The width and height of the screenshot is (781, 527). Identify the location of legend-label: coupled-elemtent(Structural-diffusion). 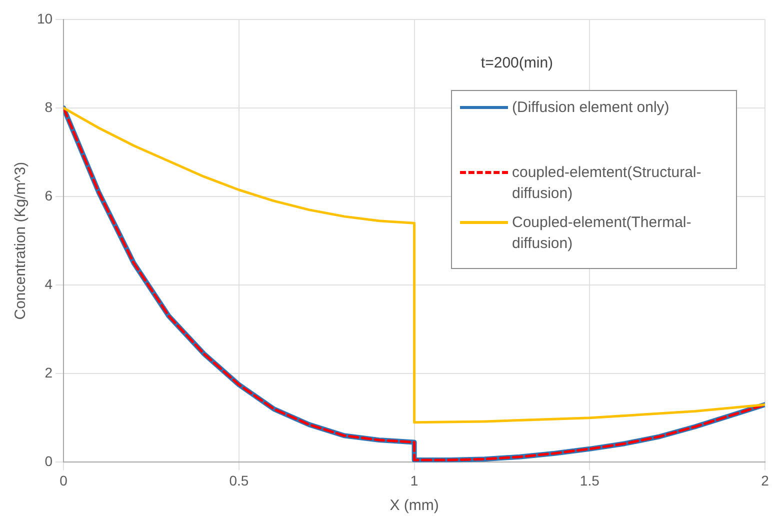
(607, 183).